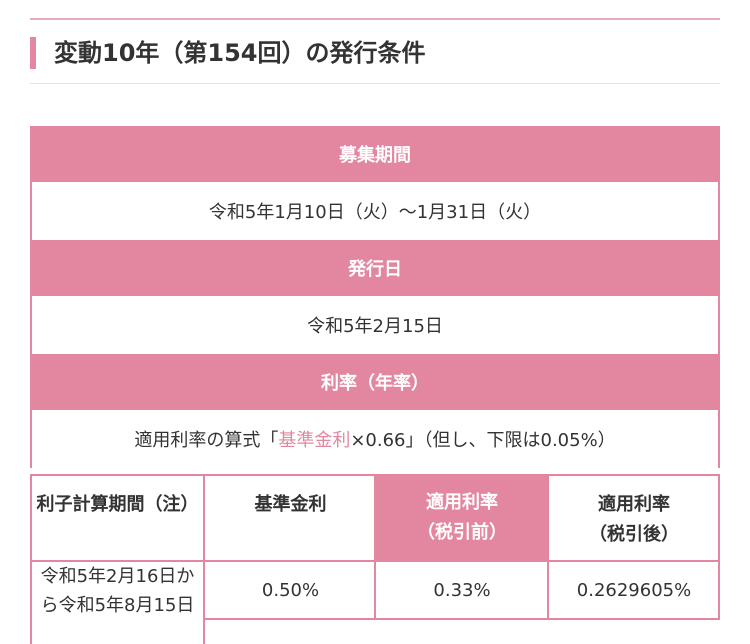 This screenshot has width=750, height=644. What do you see at coordinates (462, 590) in the screenshot?
I see `table-row-applied-rate-pre-tax: 0.33%` at bounding box center [462, 590].